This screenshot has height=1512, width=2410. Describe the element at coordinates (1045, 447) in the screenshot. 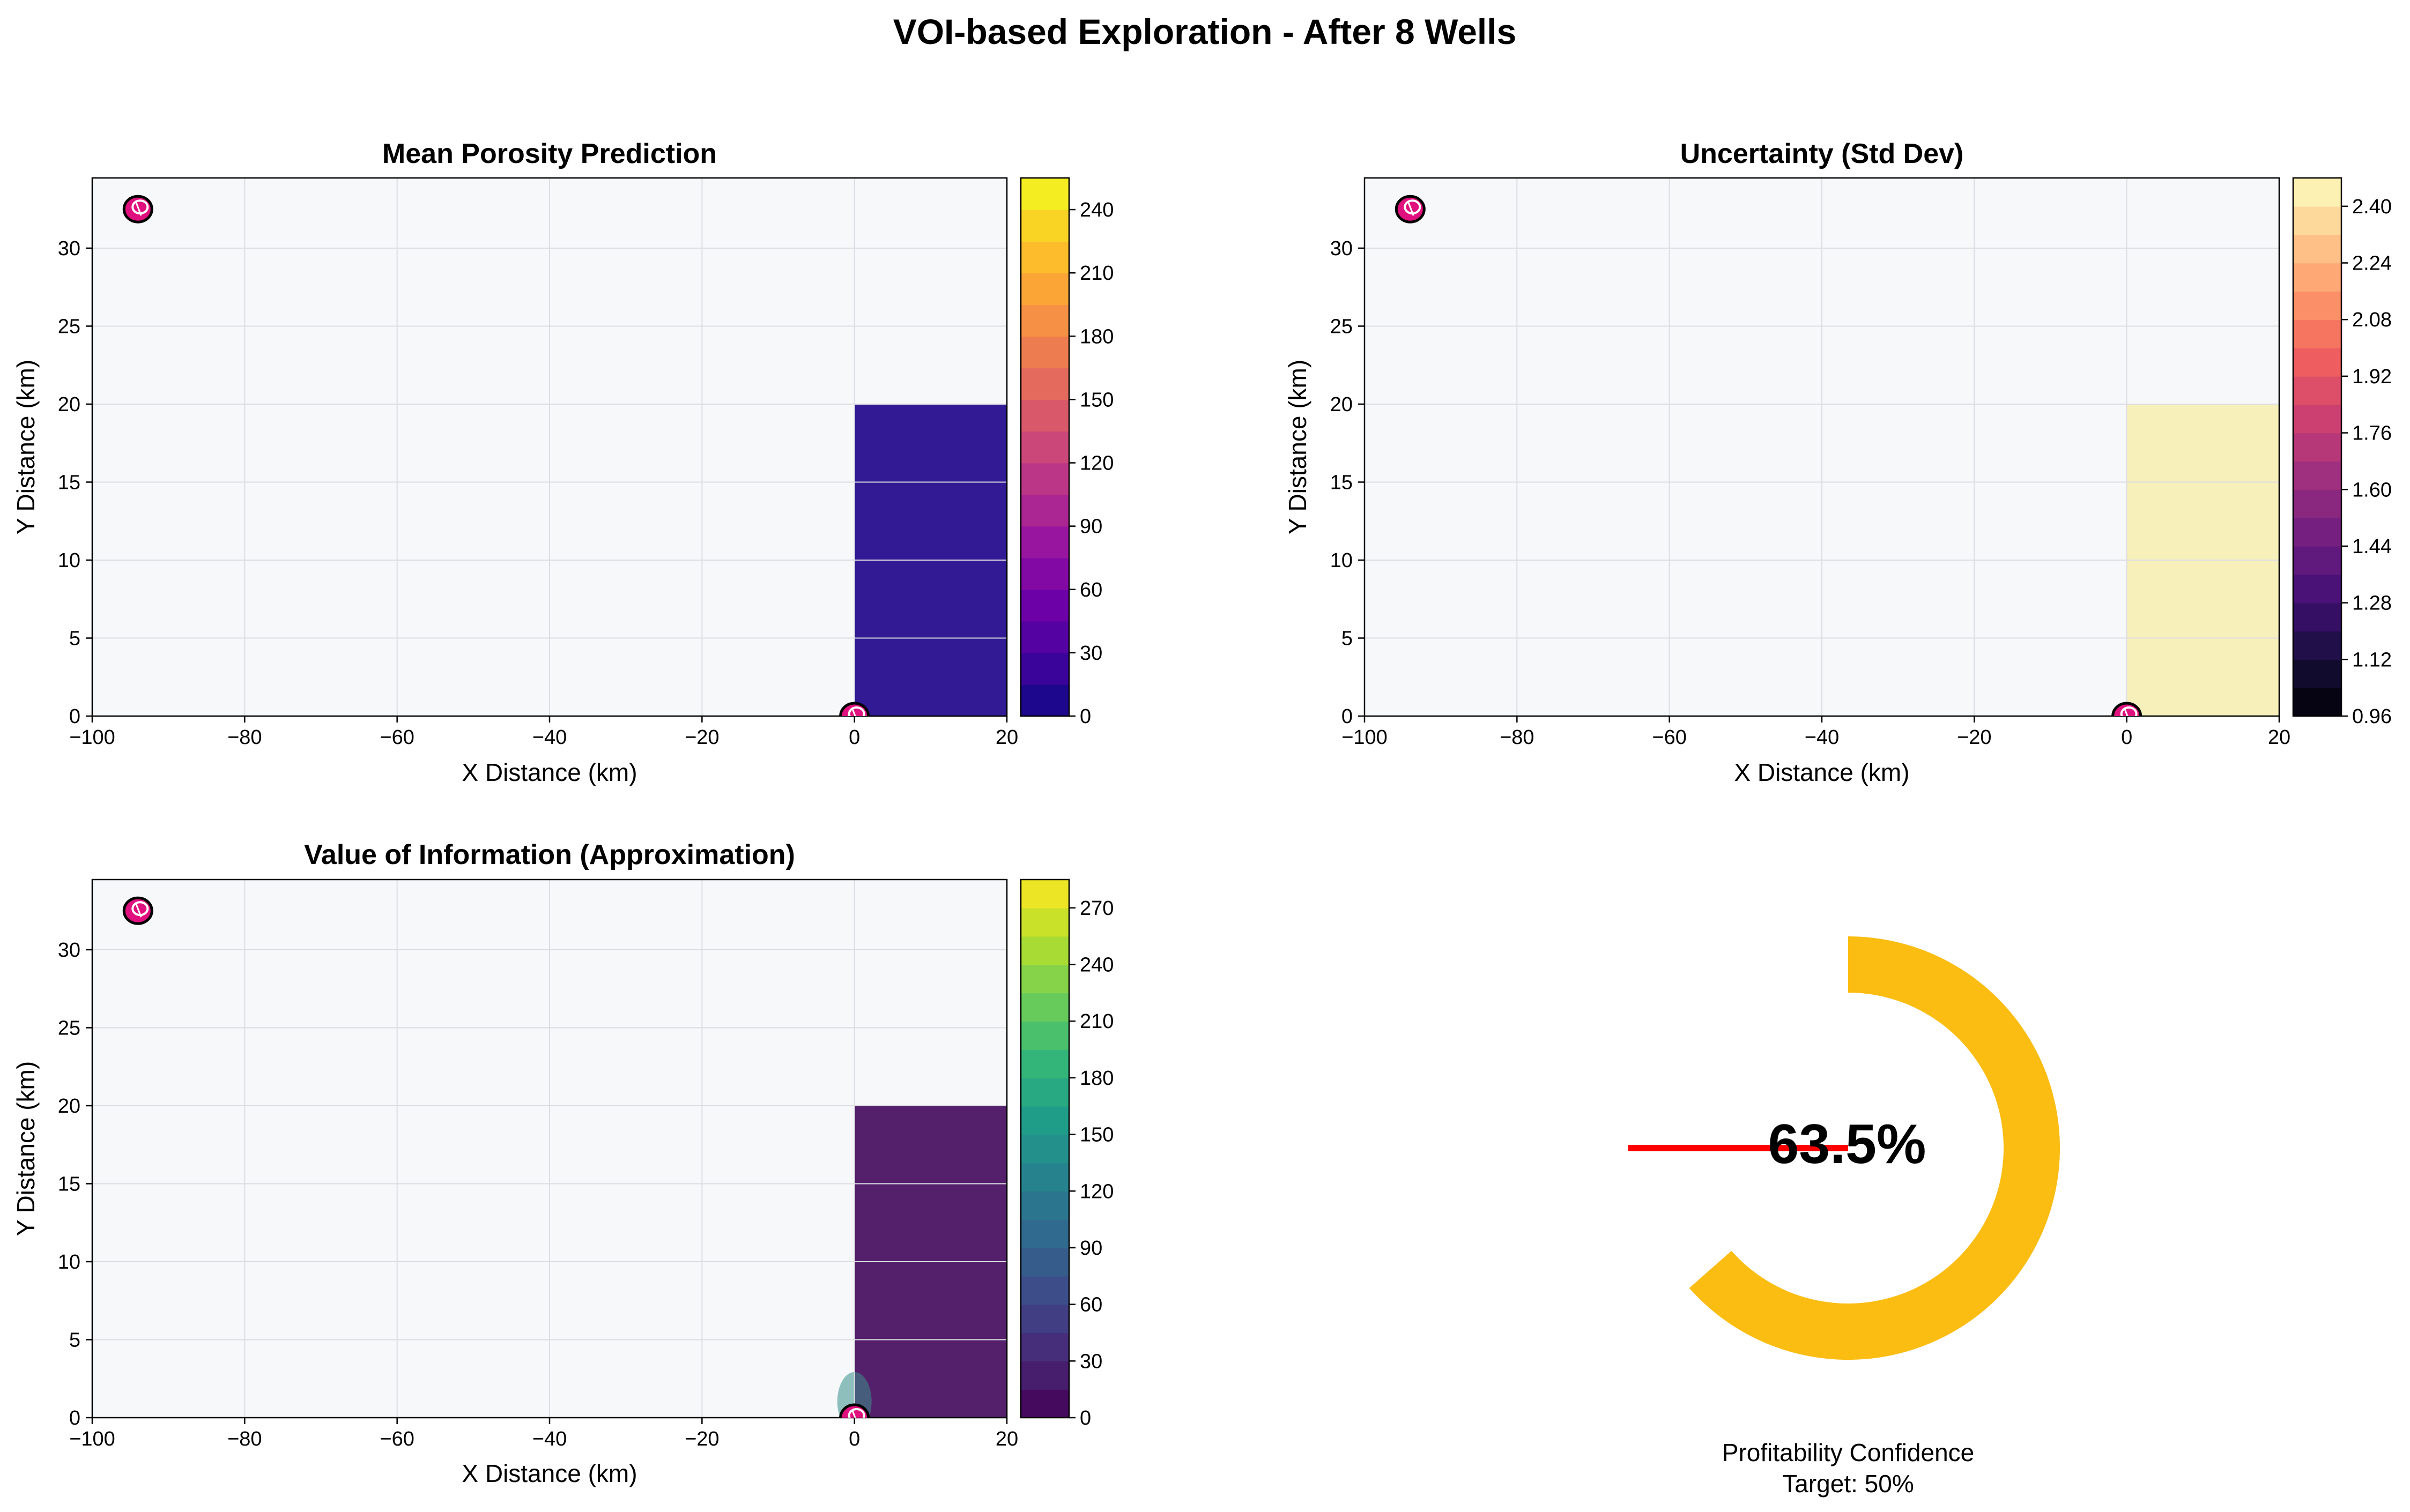

I see `colorbar-frame` at that location.